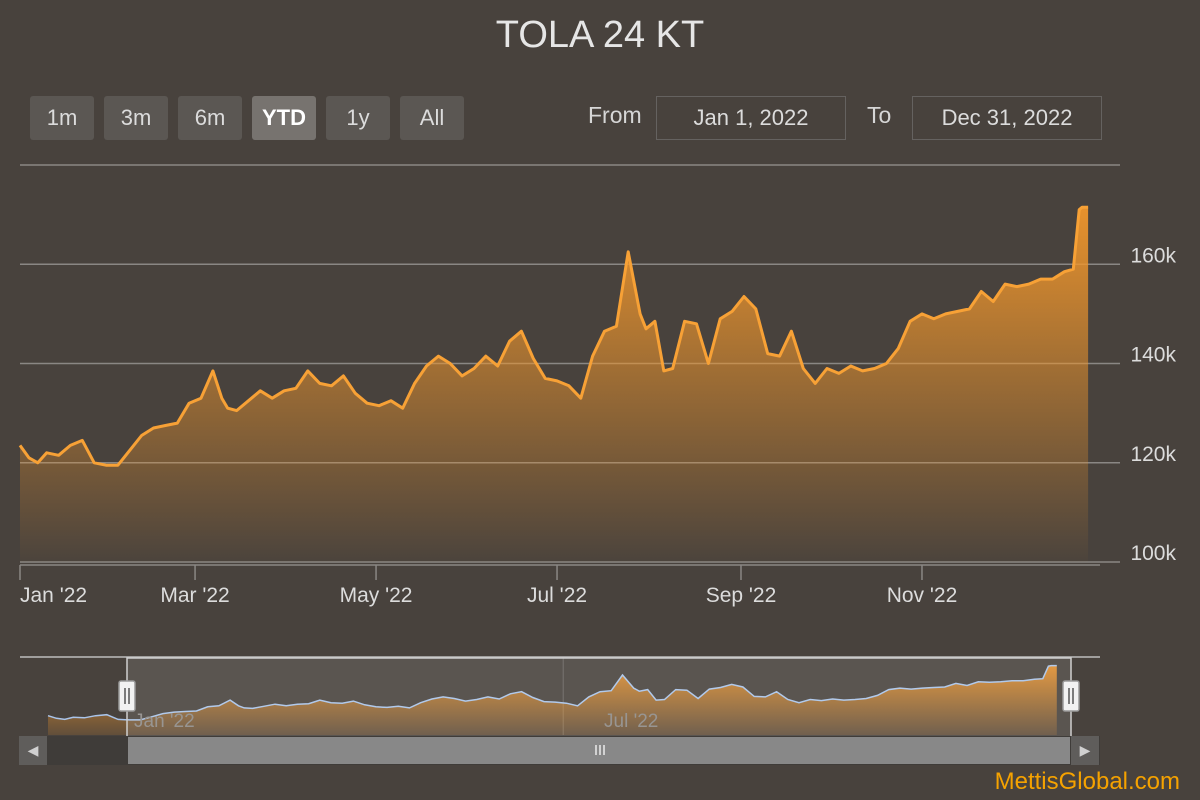 The height and width of the screenshot is (800, 1200). What do you see at coordinates (284, 118) in the screenshot?
I see `range-button-ytd: YTD` at bounding box center [284, 118].